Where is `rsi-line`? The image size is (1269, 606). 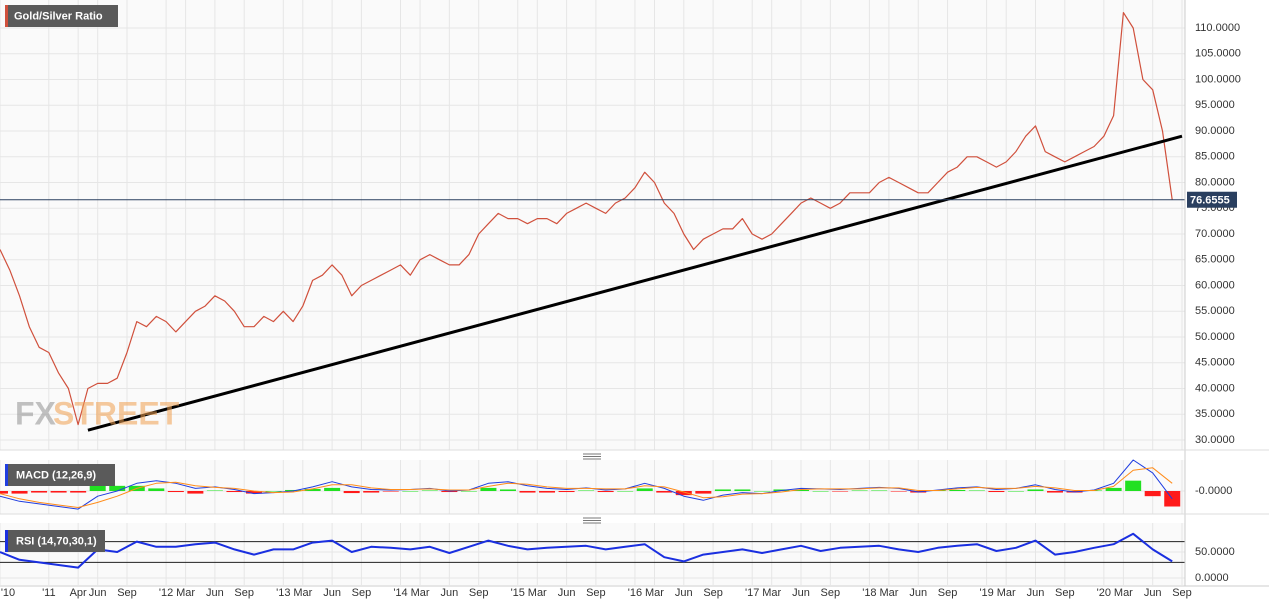
rsi-line is located at coordinates (586, 550).